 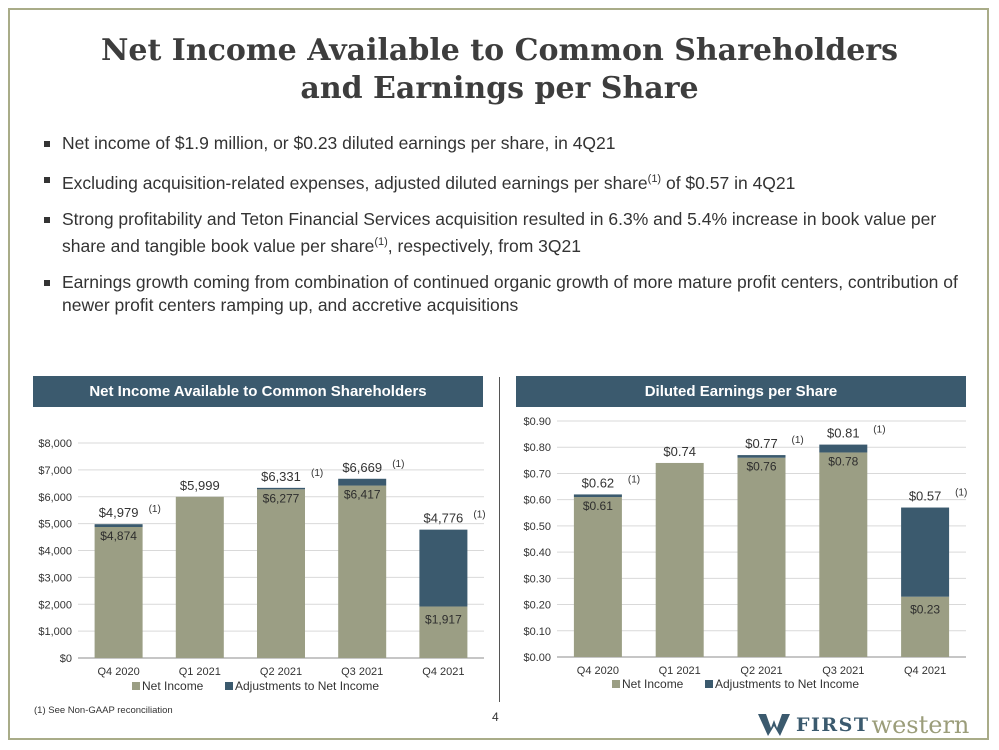 I want to click on logo-text-first: FIRST, so click(x=833, y=725).